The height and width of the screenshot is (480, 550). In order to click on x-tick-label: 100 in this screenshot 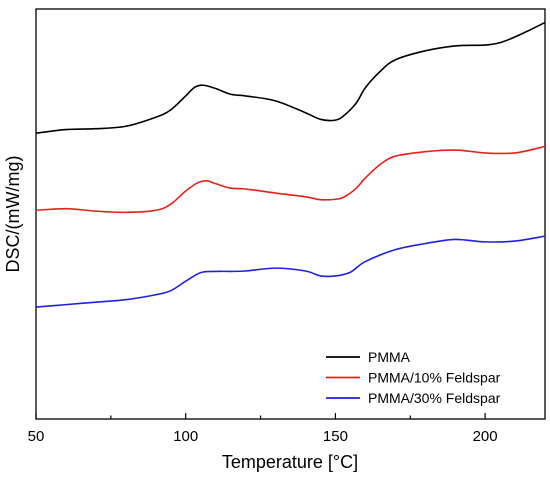, I will do `click(185, 436)`.